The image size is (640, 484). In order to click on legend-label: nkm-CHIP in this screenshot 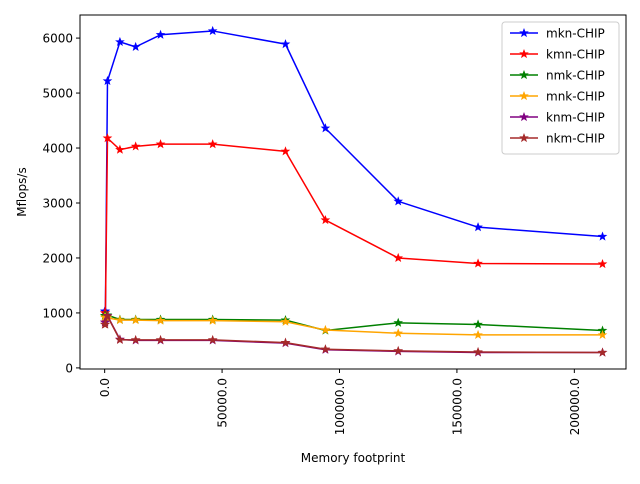, I will do `click(575, 139)`.